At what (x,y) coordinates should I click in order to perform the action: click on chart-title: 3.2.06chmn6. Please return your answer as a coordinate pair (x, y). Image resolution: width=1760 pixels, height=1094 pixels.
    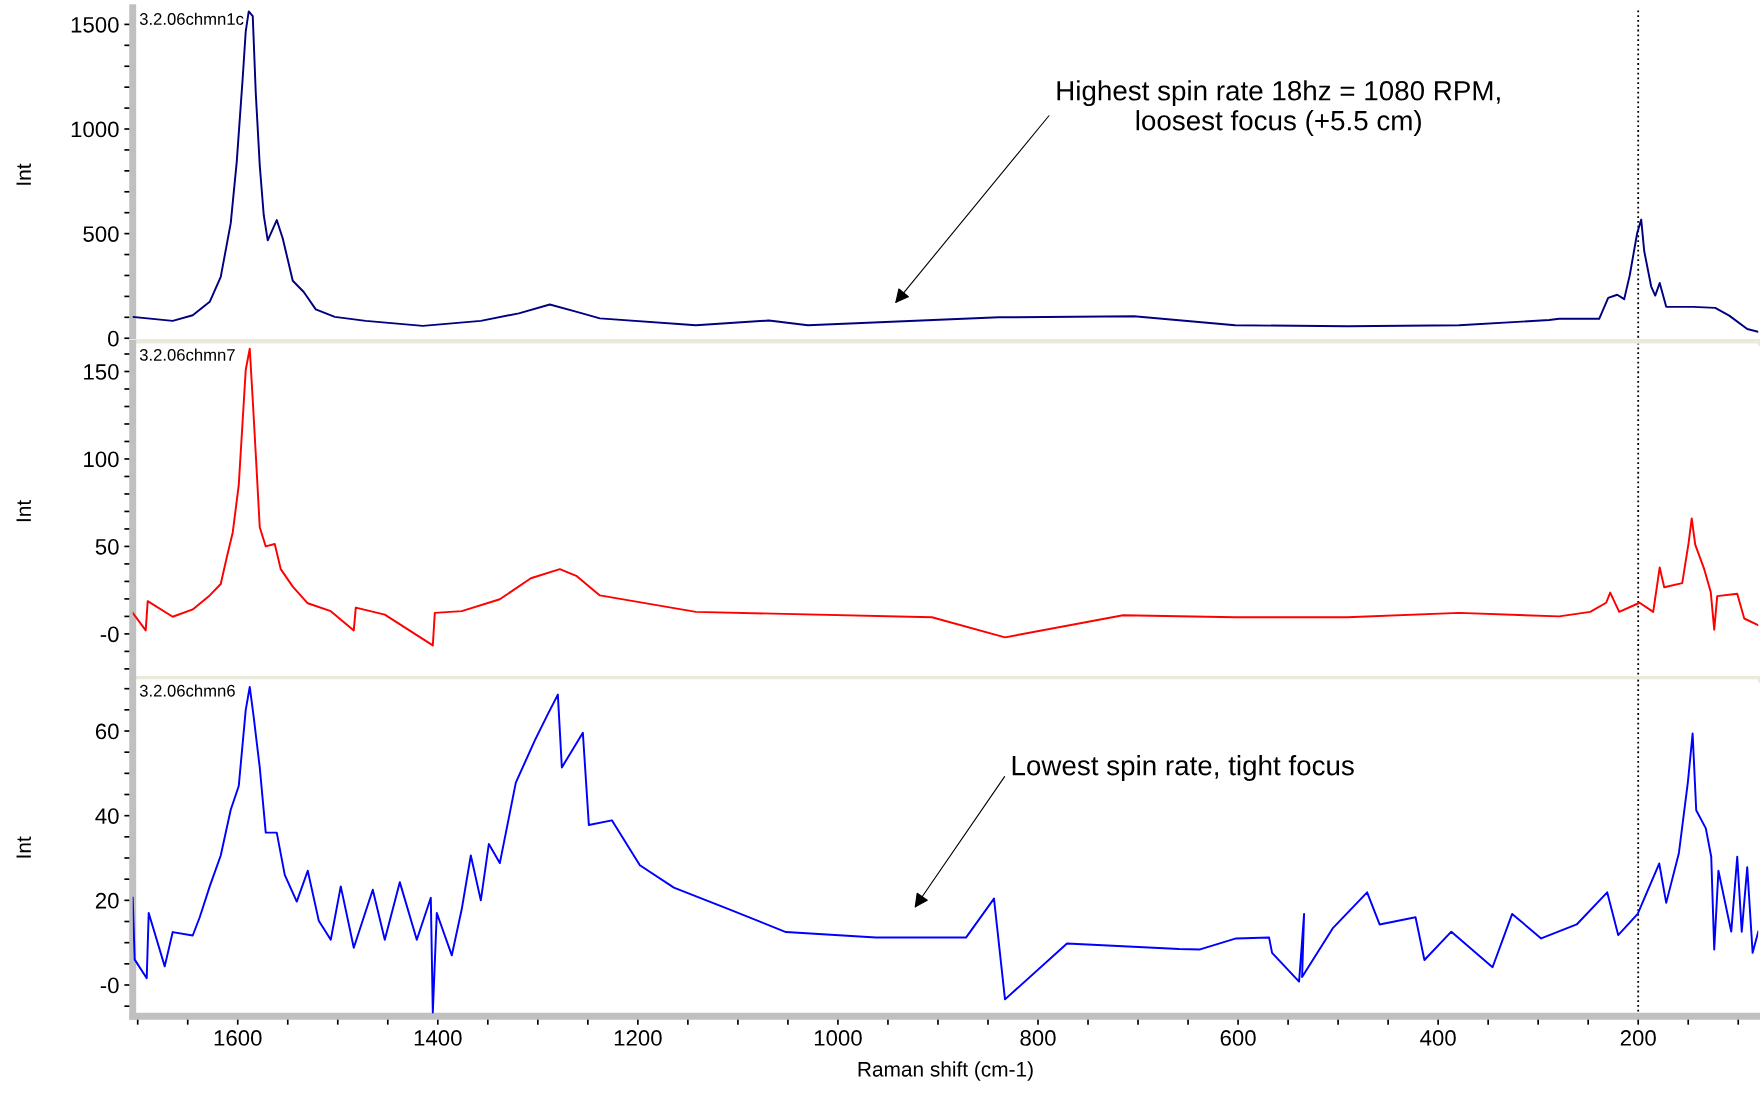
    Looking at the image, I should click on (187, 690).